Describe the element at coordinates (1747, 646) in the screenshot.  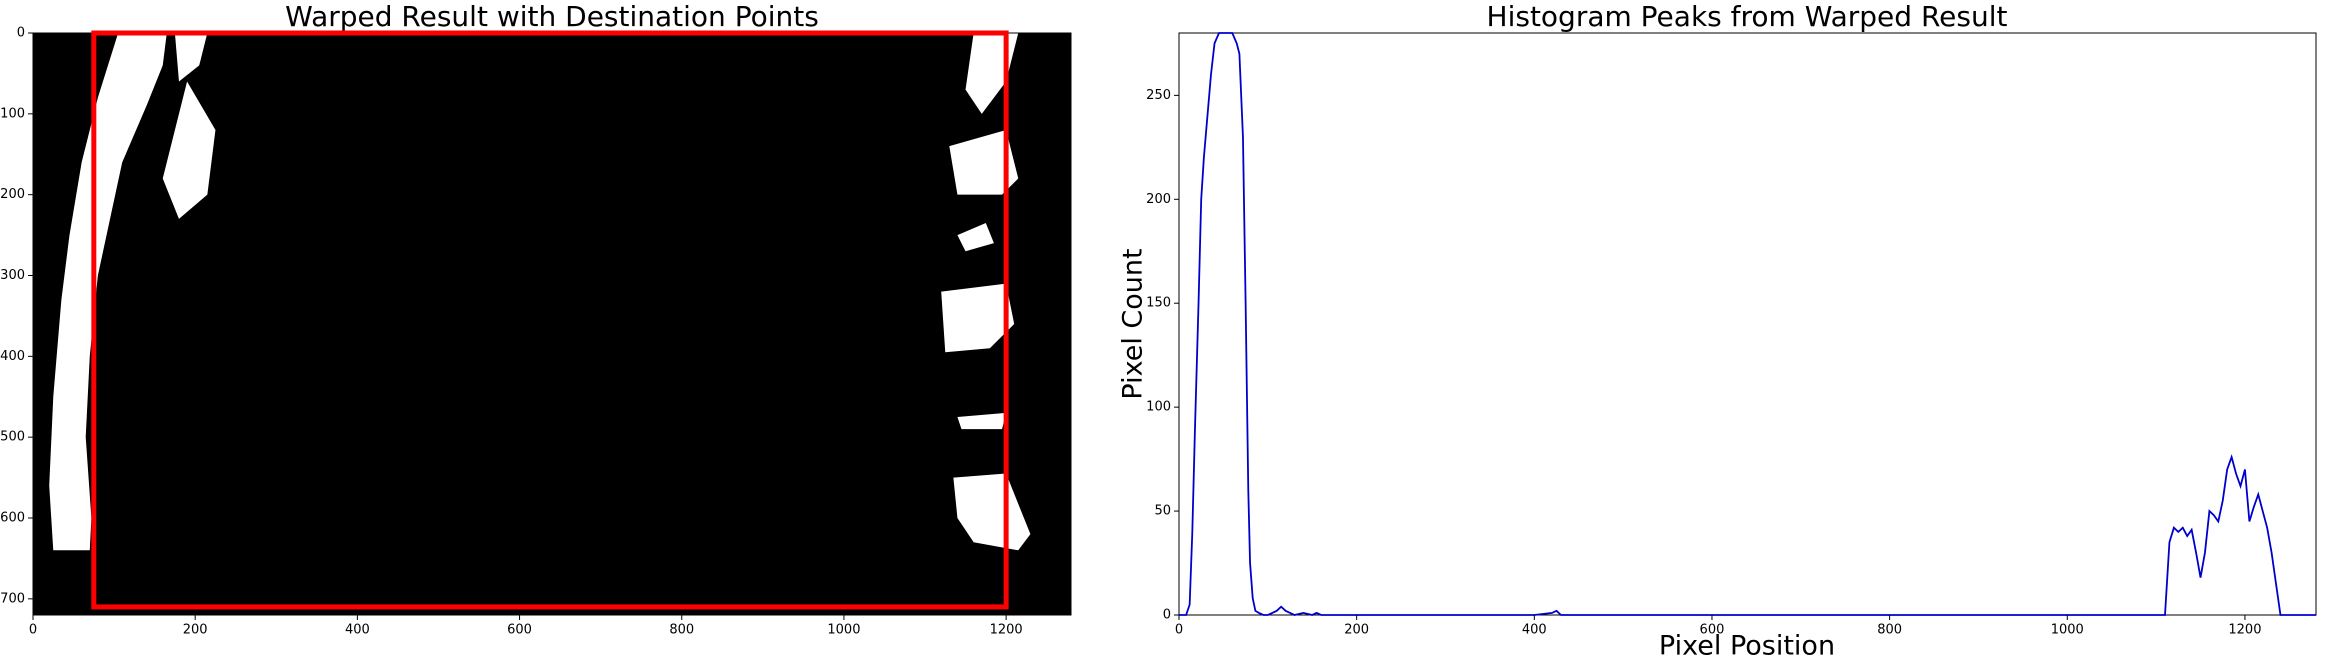
I see `x-axis-label: Pixel Position` at that location.